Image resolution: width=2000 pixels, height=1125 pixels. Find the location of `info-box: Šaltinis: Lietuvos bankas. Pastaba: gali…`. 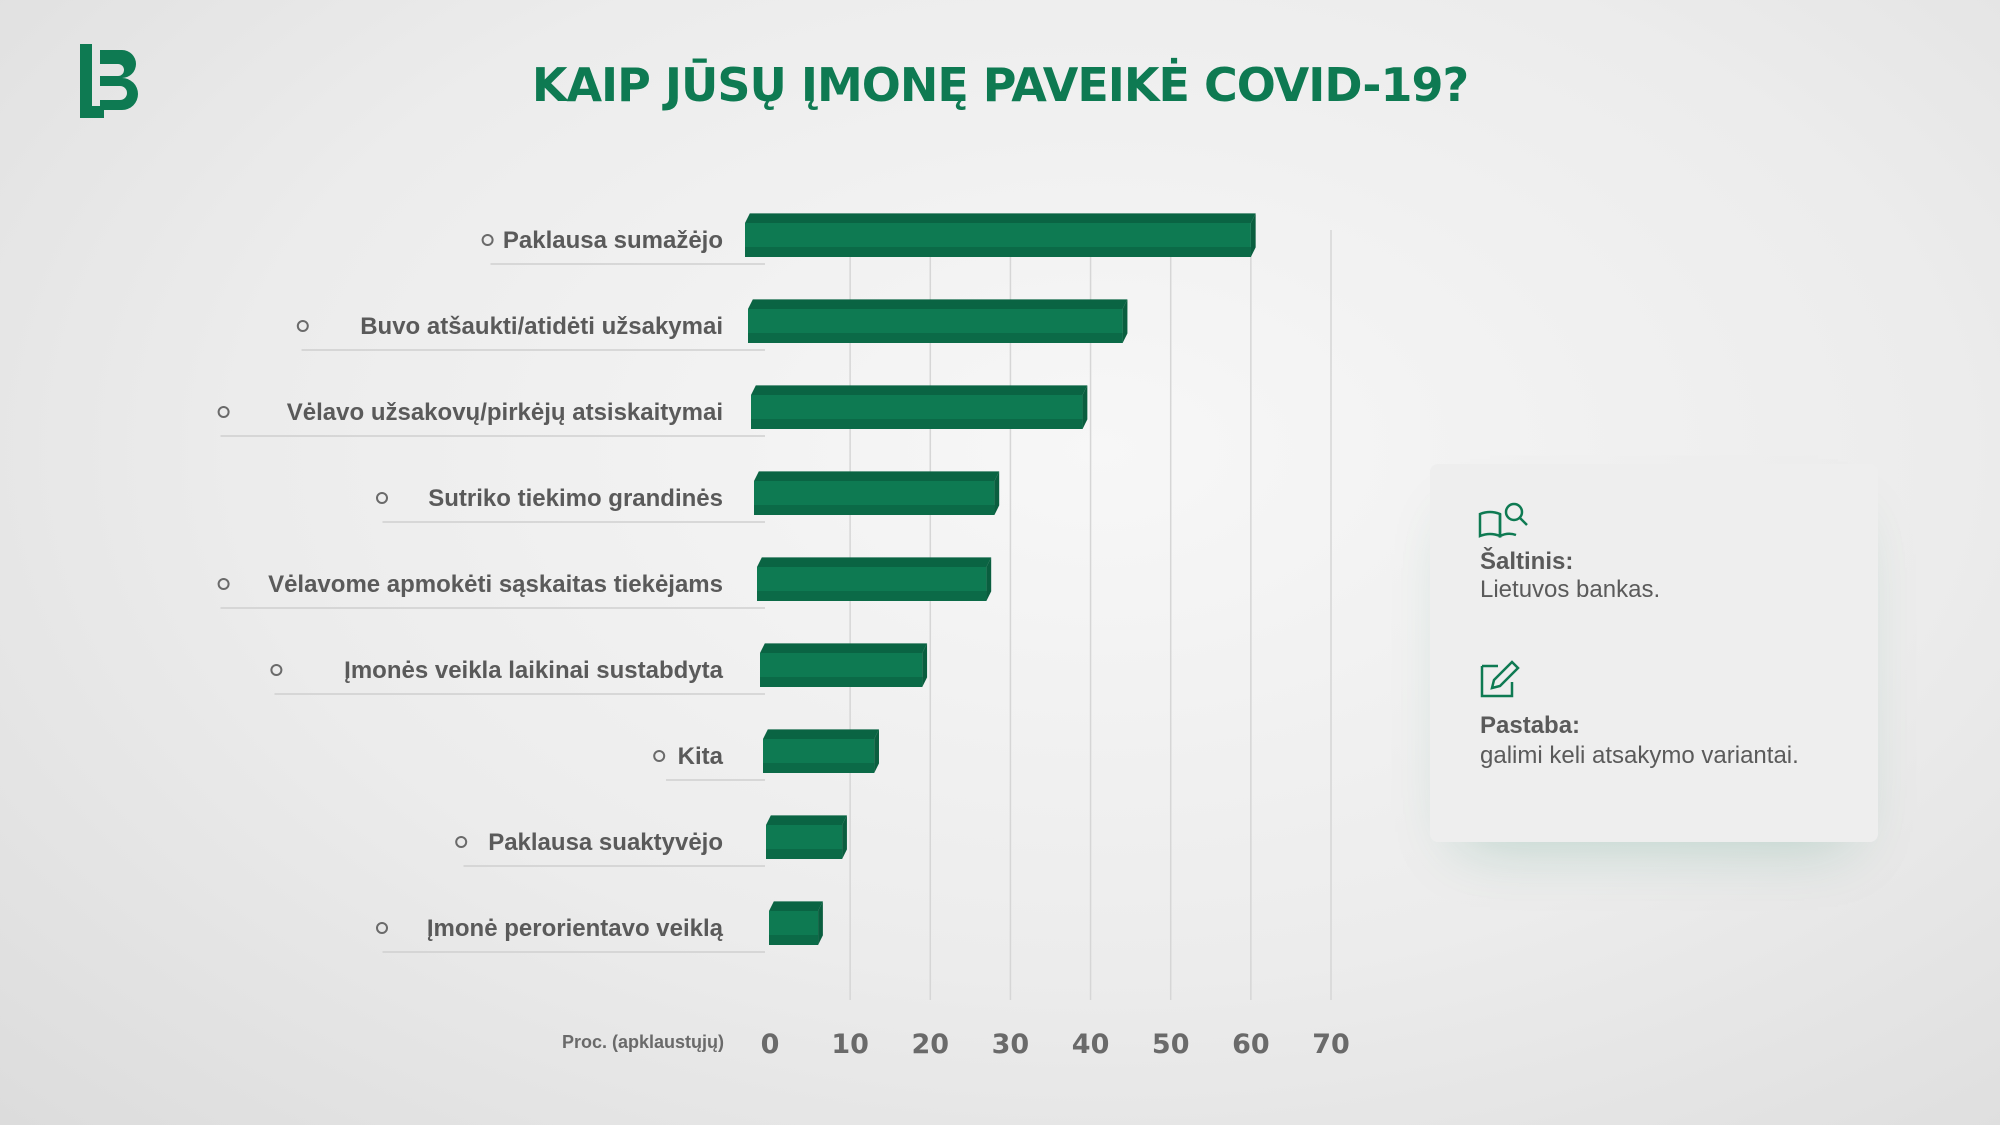

info-box: Šaltinis: Lietuvos bankas. Pastaba: gali… is located at coordinates (1654, 653).